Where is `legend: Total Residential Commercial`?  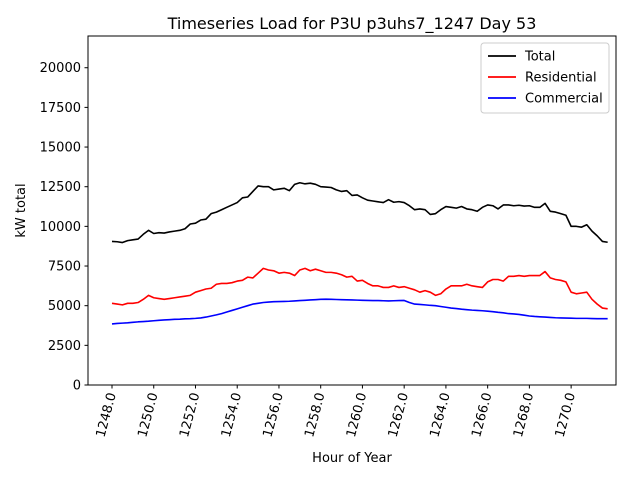
legend: Total Residential Commercial is located at coordinates (545, 78).